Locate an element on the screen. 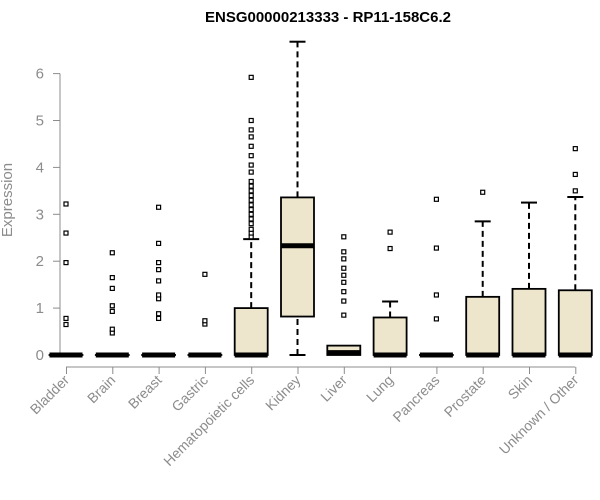 This screenshot has height=500, width=600. box-pancreas is located at coordinates (436, 277).